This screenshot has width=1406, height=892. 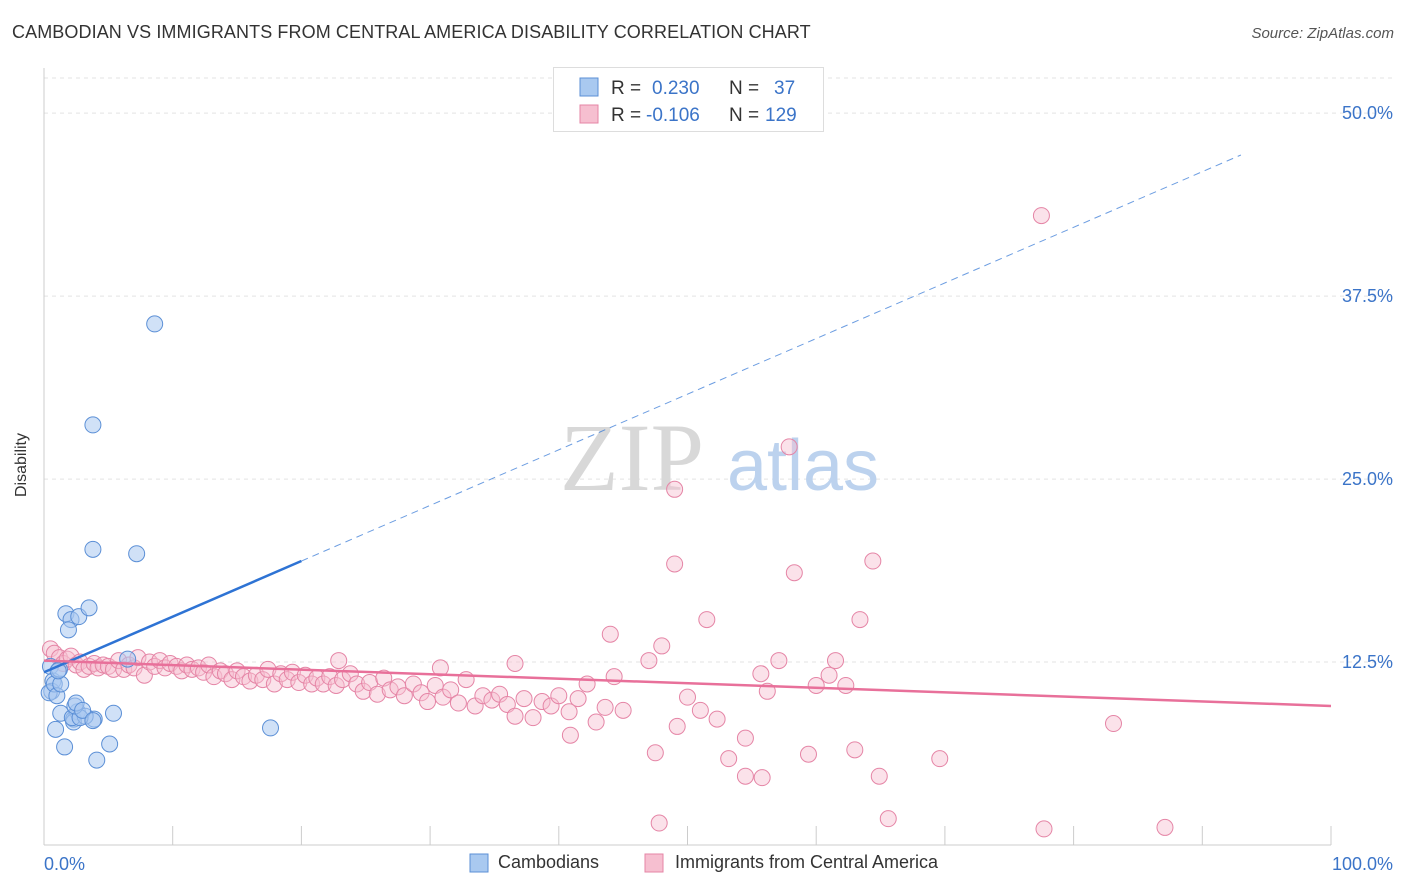 What do you see at coordinates (784, 88) in the screenshot?
I see `legend-n-value: 37` at bounding box center [784, 88].